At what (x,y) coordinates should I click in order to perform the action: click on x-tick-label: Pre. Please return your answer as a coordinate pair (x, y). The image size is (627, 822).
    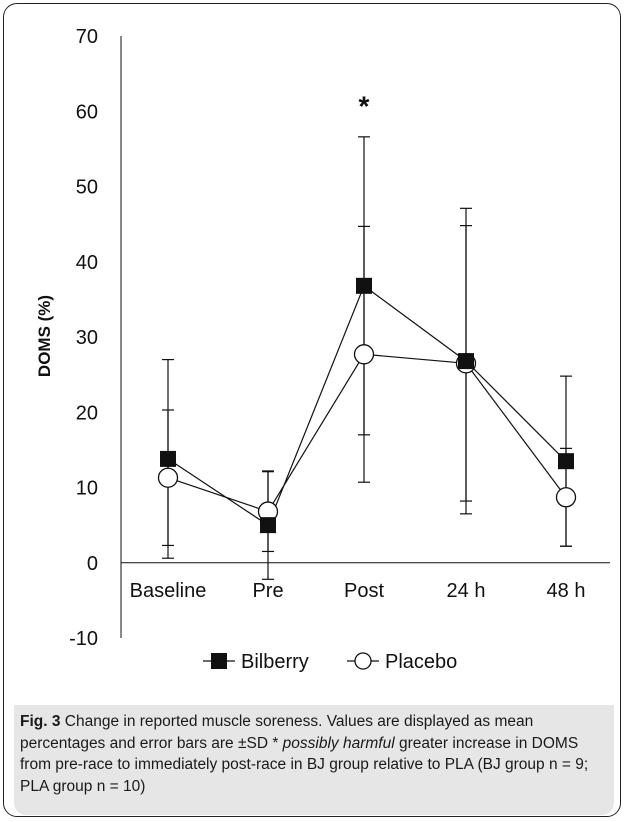
    Looking at the image, I should click on (267, 591).